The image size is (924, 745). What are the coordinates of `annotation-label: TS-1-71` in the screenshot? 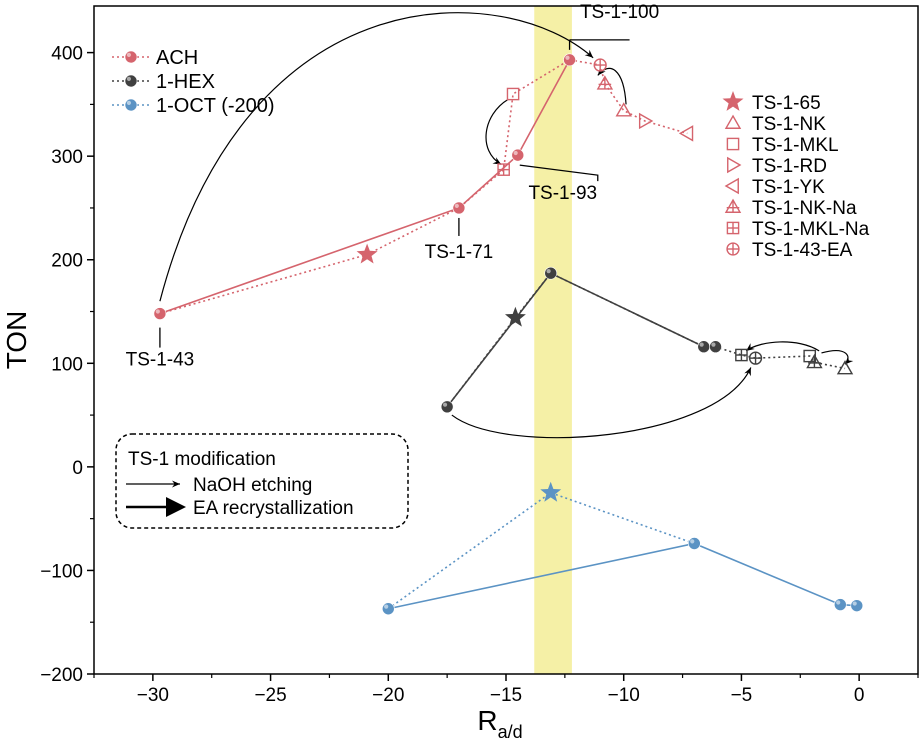 It's located at (459, 252).